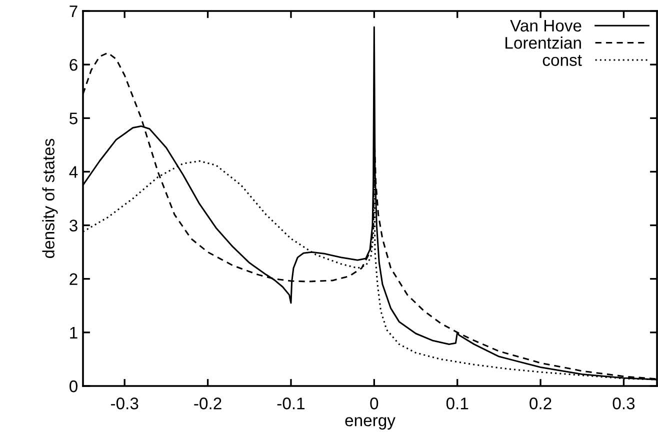 This screenshot has width=658, height=448. Describe the element at coordinates (457, 404) in the screenshot. I see `x-tick-label: 0.1` at that location.